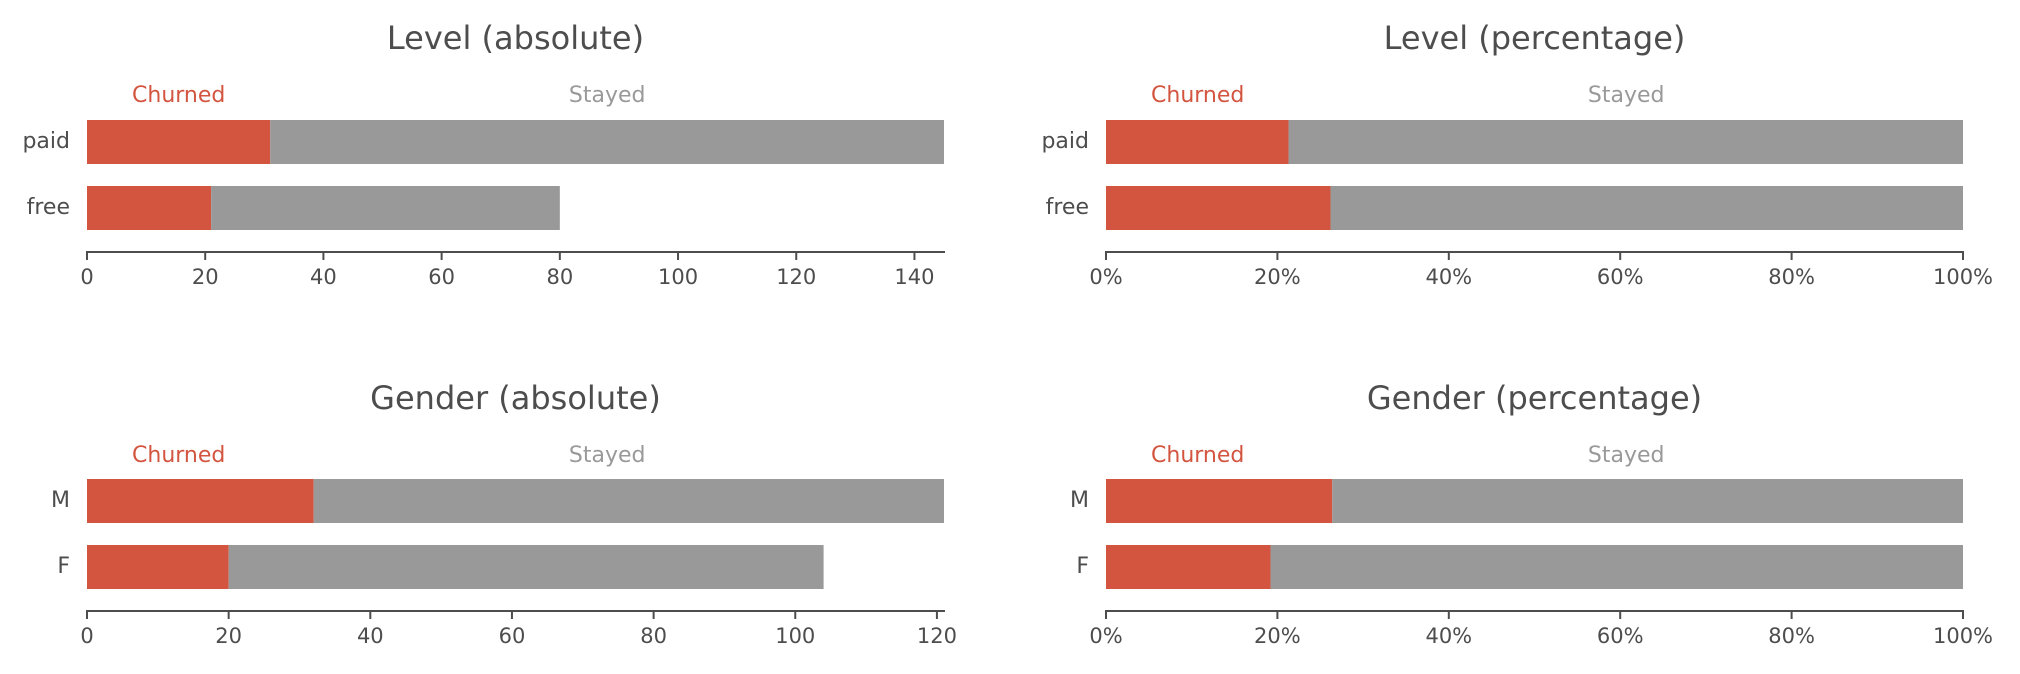 The height and width of the screenshot is (674, 2020). Describe the element at coordinates (914, 277) in the screenshot. I see `x-tick-label: 140` at that location.